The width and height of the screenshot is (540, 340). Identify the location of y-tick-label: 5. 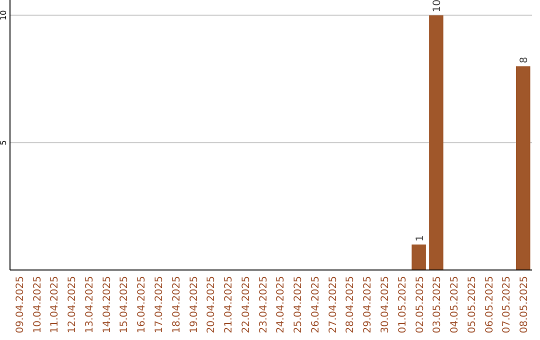
(4, 143).